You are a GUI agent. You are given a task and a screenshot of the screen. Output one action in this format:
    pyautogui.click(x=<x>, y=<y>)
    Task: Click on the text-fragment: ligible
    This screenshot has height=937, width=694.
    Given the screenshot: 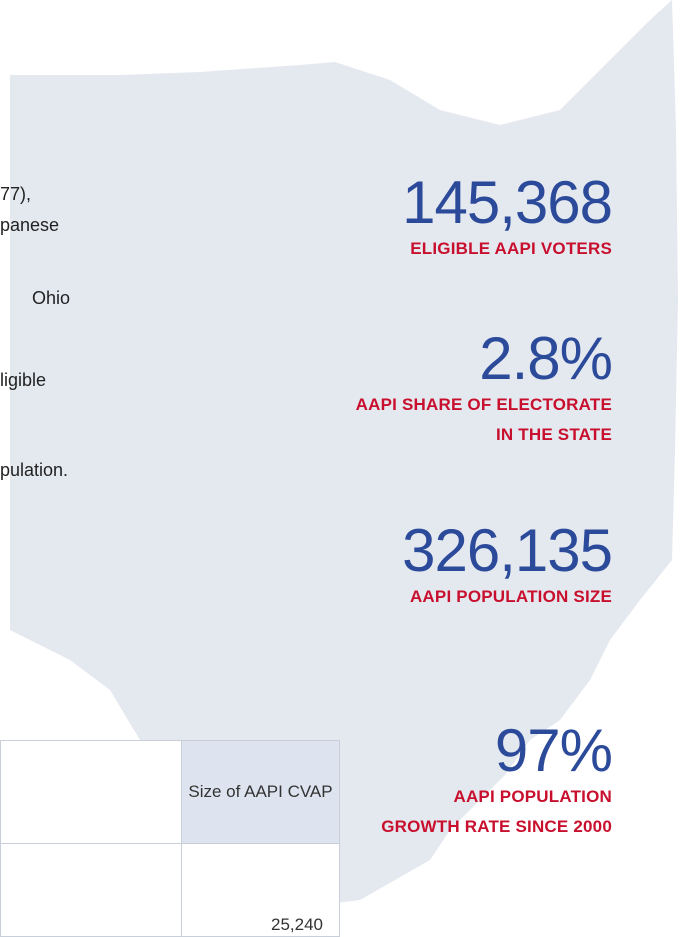 What is the action you would take?
    pyautogui.click(x=23, y=380)
    